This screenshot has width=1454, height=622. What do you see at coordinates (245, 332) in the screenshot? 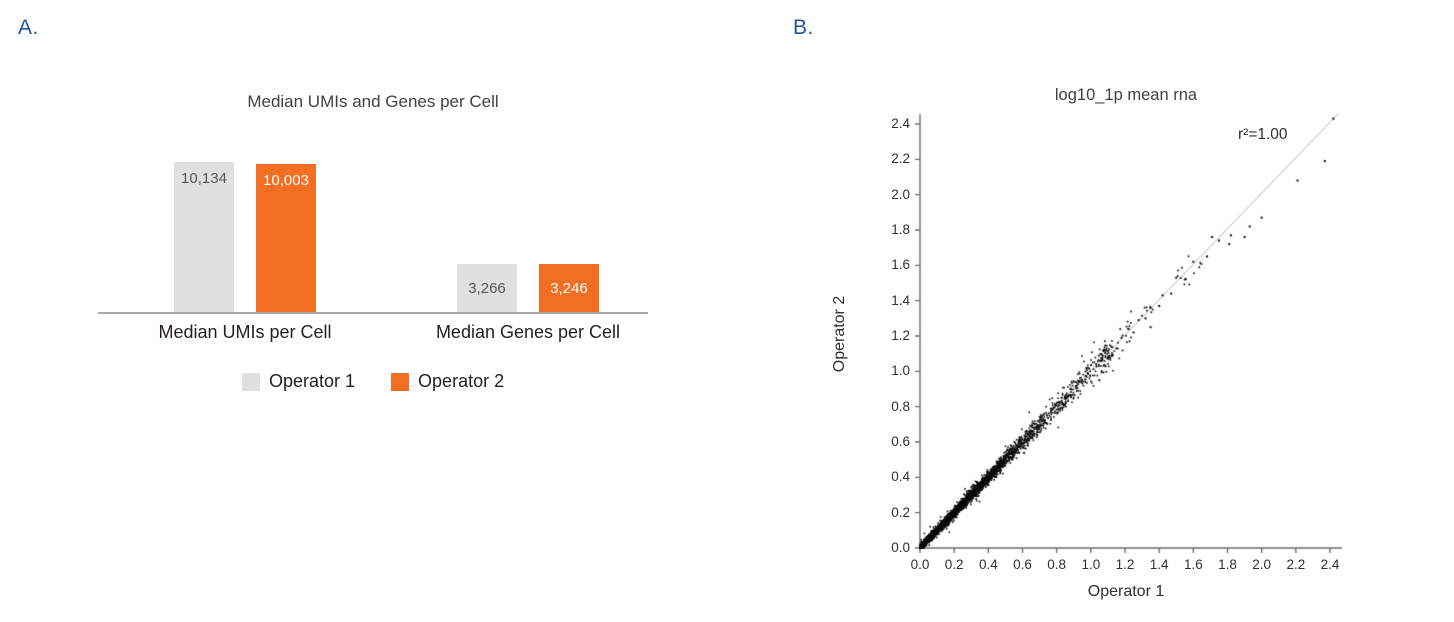
I see `category-label-umis: Median UMIs per Cell` at bounding box center [245, 332].